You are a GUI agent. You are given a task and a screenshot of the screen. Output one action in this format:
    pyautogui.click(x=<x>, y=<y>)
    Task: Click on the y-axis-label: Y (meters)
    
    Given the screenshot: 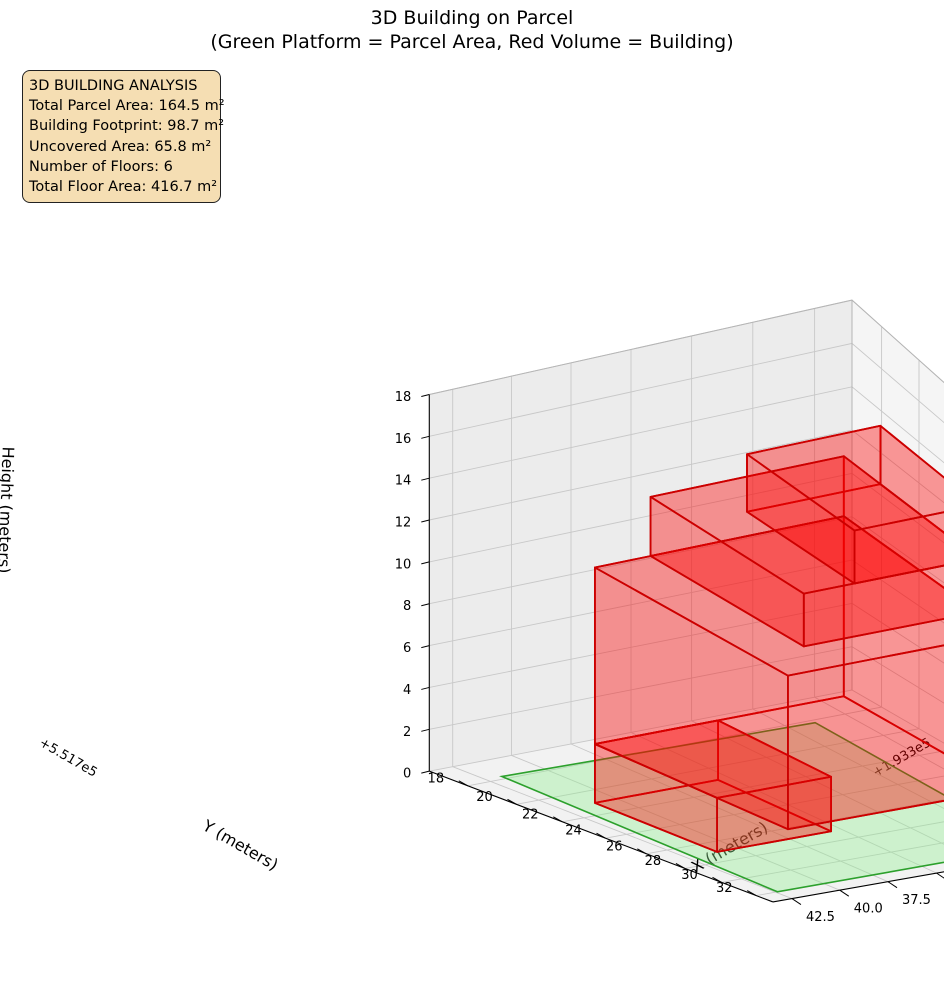 What is the action you would take?
    pyautogui.click(x=240, y=844)
    